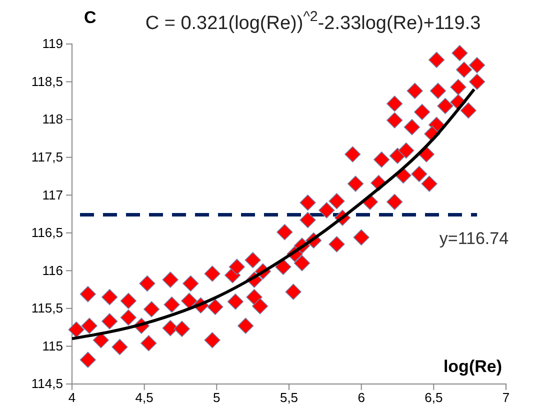  I want to click on y-tick-label: 117,5, so click(47, 156).